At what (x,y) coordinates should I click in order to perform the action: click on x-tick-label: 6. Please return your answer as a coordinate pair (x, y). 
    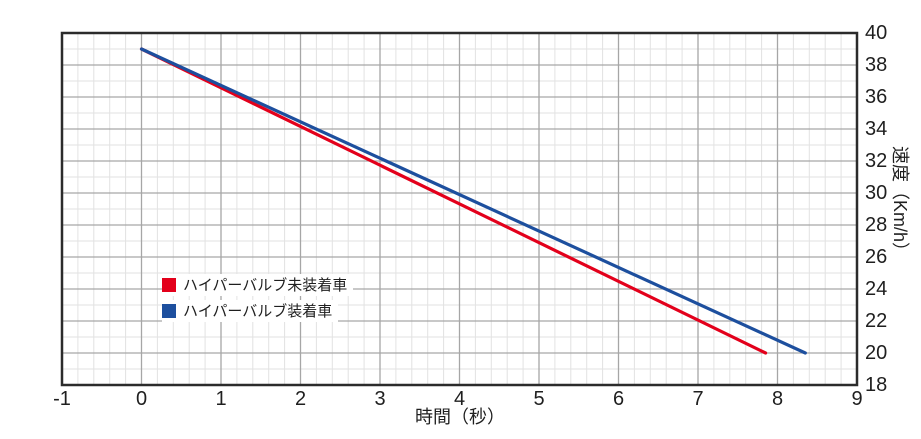
    Looking at the image, I should click on (618, 399).